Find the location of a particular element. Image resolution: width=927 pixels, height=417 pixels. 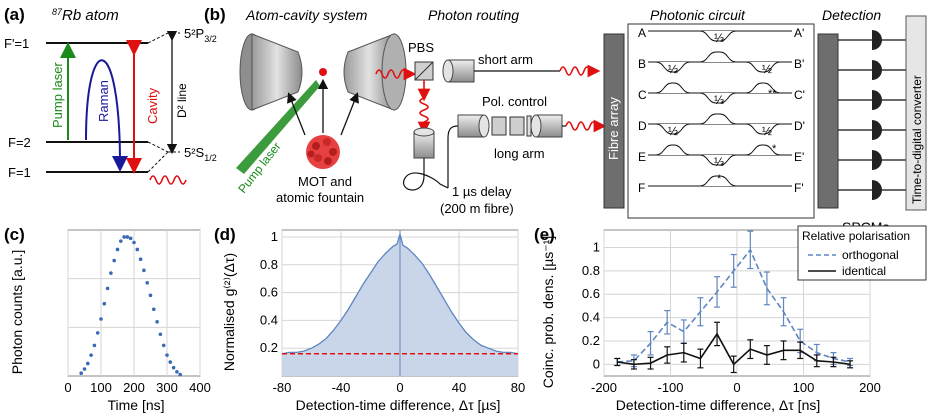

label-f2: F=2 is located at coordinates (19, 142).